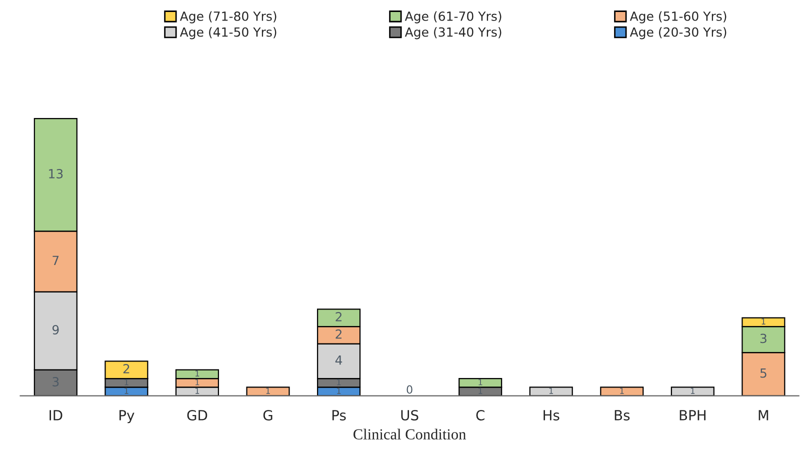 Image resolution: width=811 pixels, height=455 pixels. I want to click on x-tick-label: Ps, so click(339, 415).